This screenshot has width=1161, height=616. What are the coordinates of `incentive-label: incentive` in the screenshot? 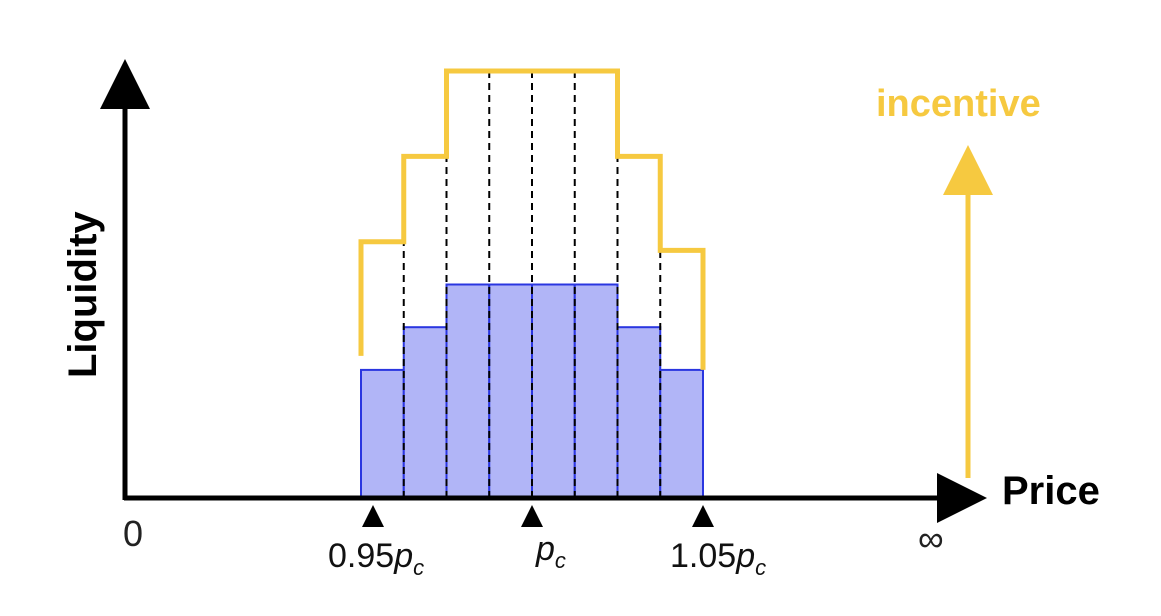 It's located at (958, 104).